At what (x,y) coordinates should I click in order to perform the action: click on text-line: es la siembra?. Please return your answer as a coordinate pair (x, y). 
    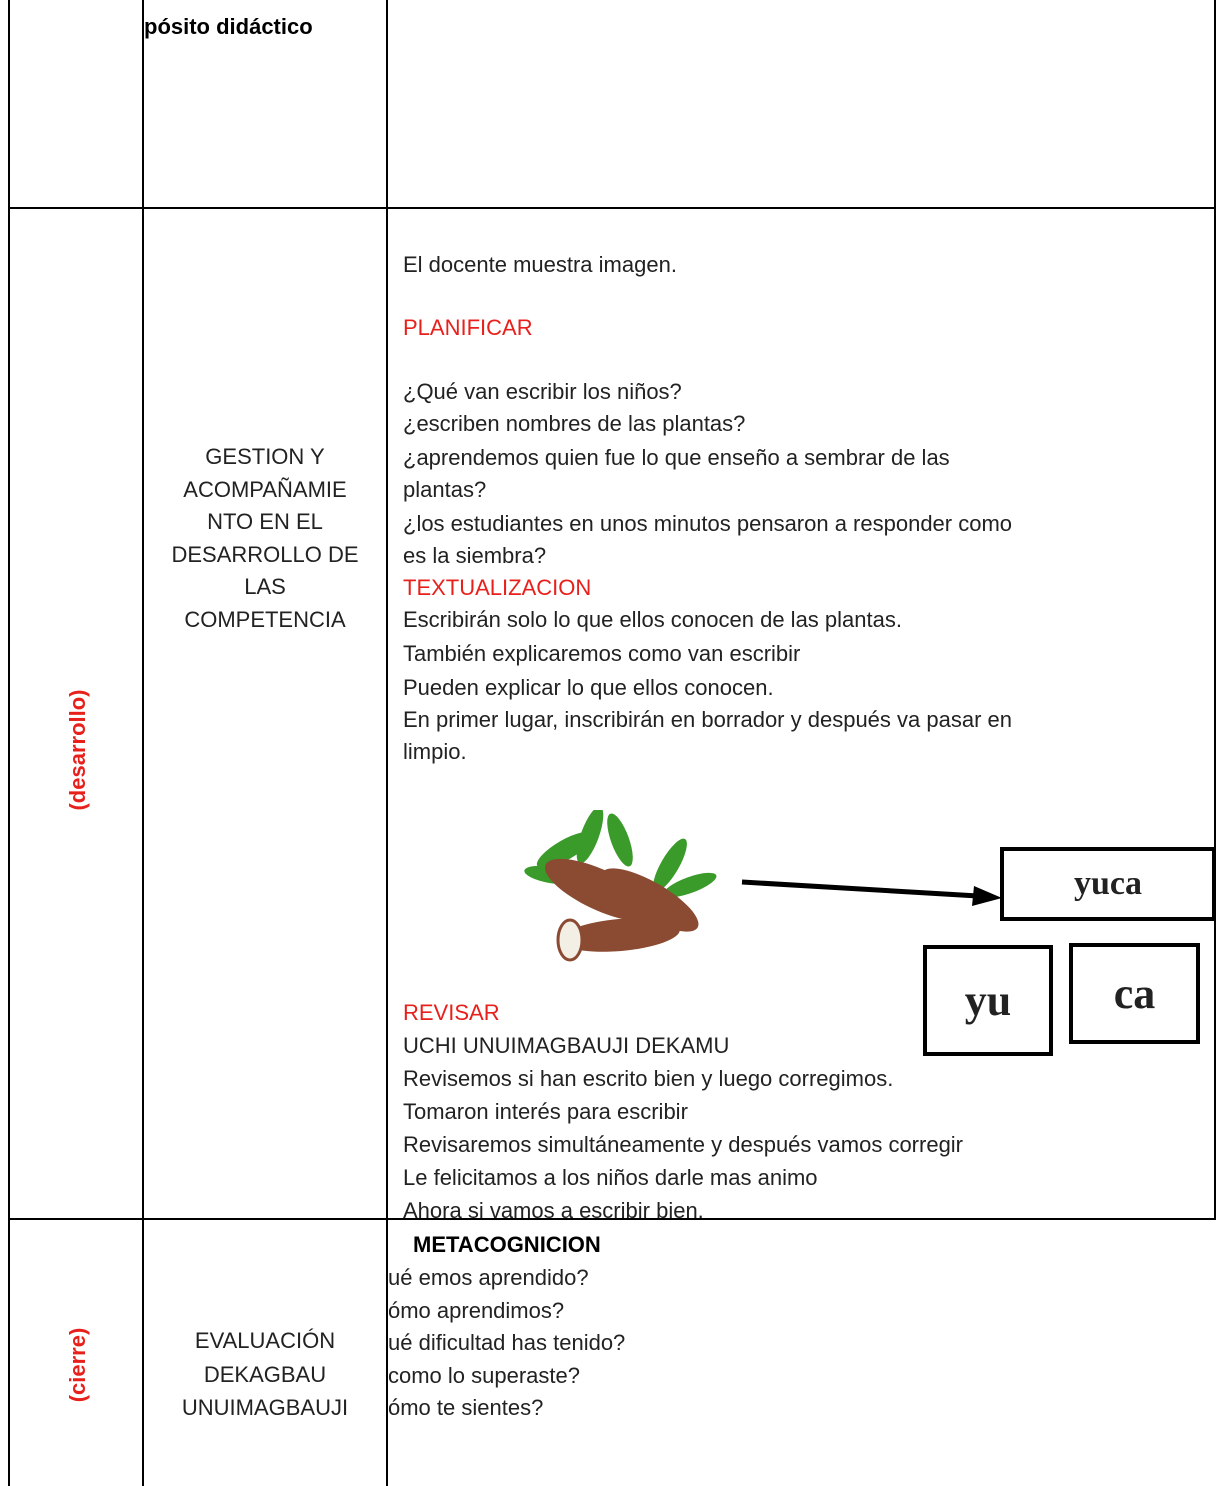
    Looking at the image, I should click on (475, 555).